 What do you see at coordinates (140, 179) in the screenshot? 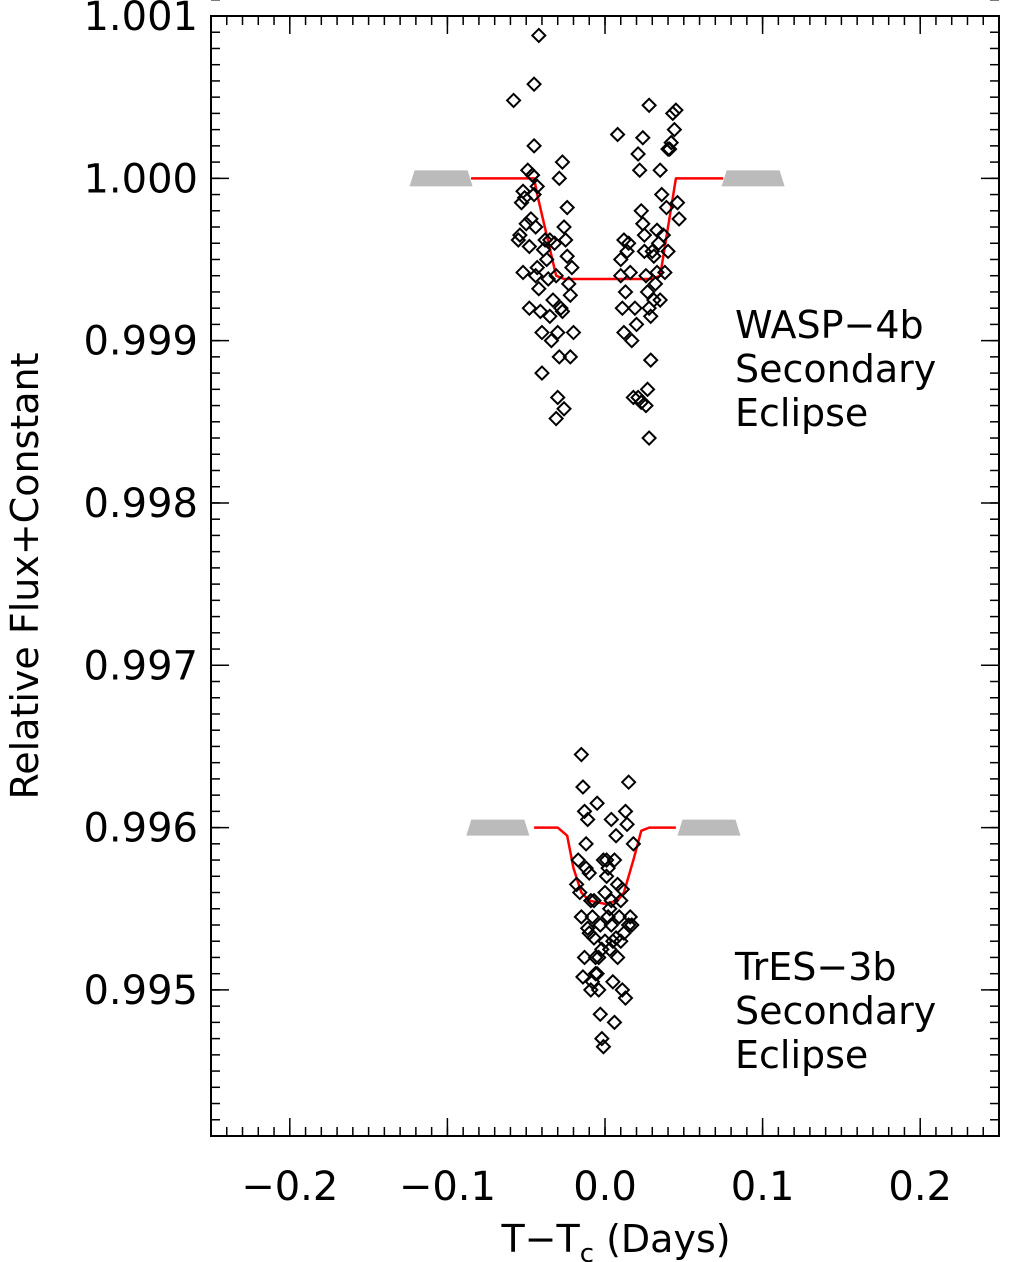
I see `y-tick-label: 1.000` at bounding box center [140, 179].